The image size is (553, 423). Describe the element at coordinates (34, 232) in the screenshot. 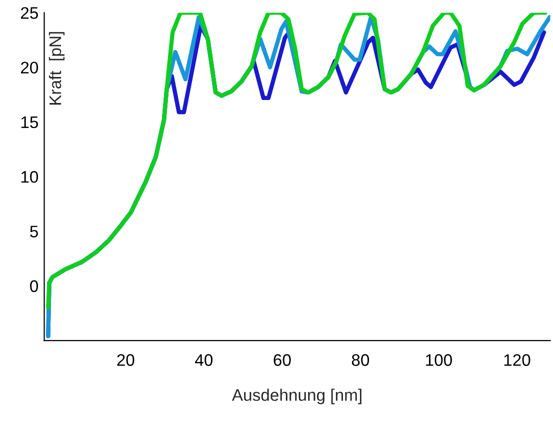

I see `y-tick-label: 5` at that location.